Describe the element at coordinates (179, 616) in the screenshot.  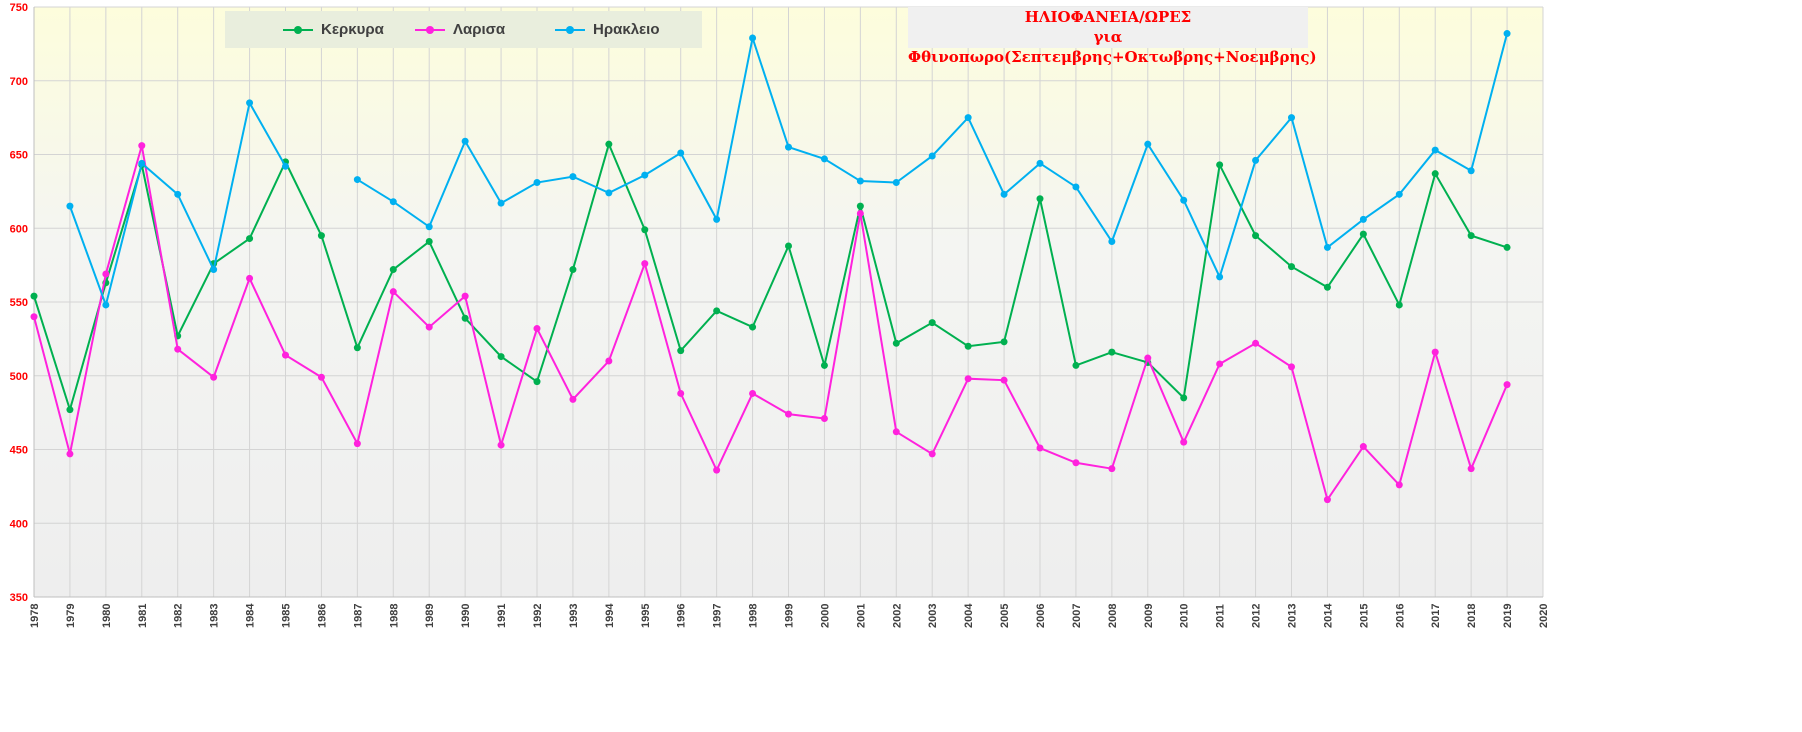
I see `x-tick-label: 1982` at that location.